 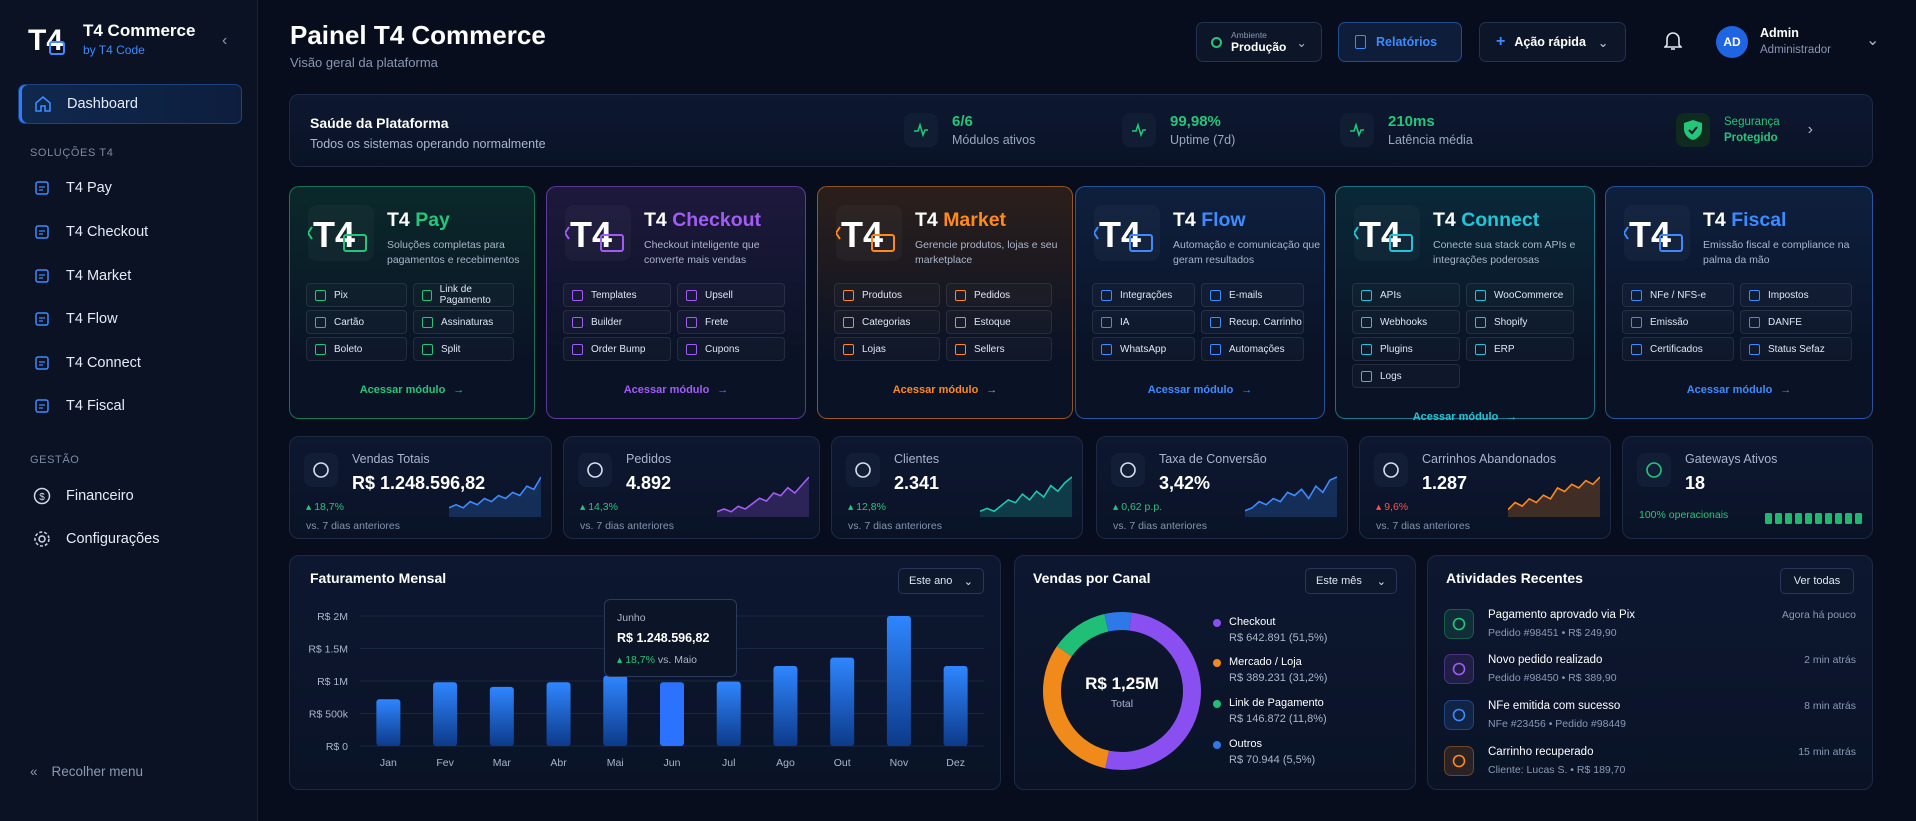 I want to click on module-feature-chip: Recup. Carrinho, so click(x=1252, y=322).